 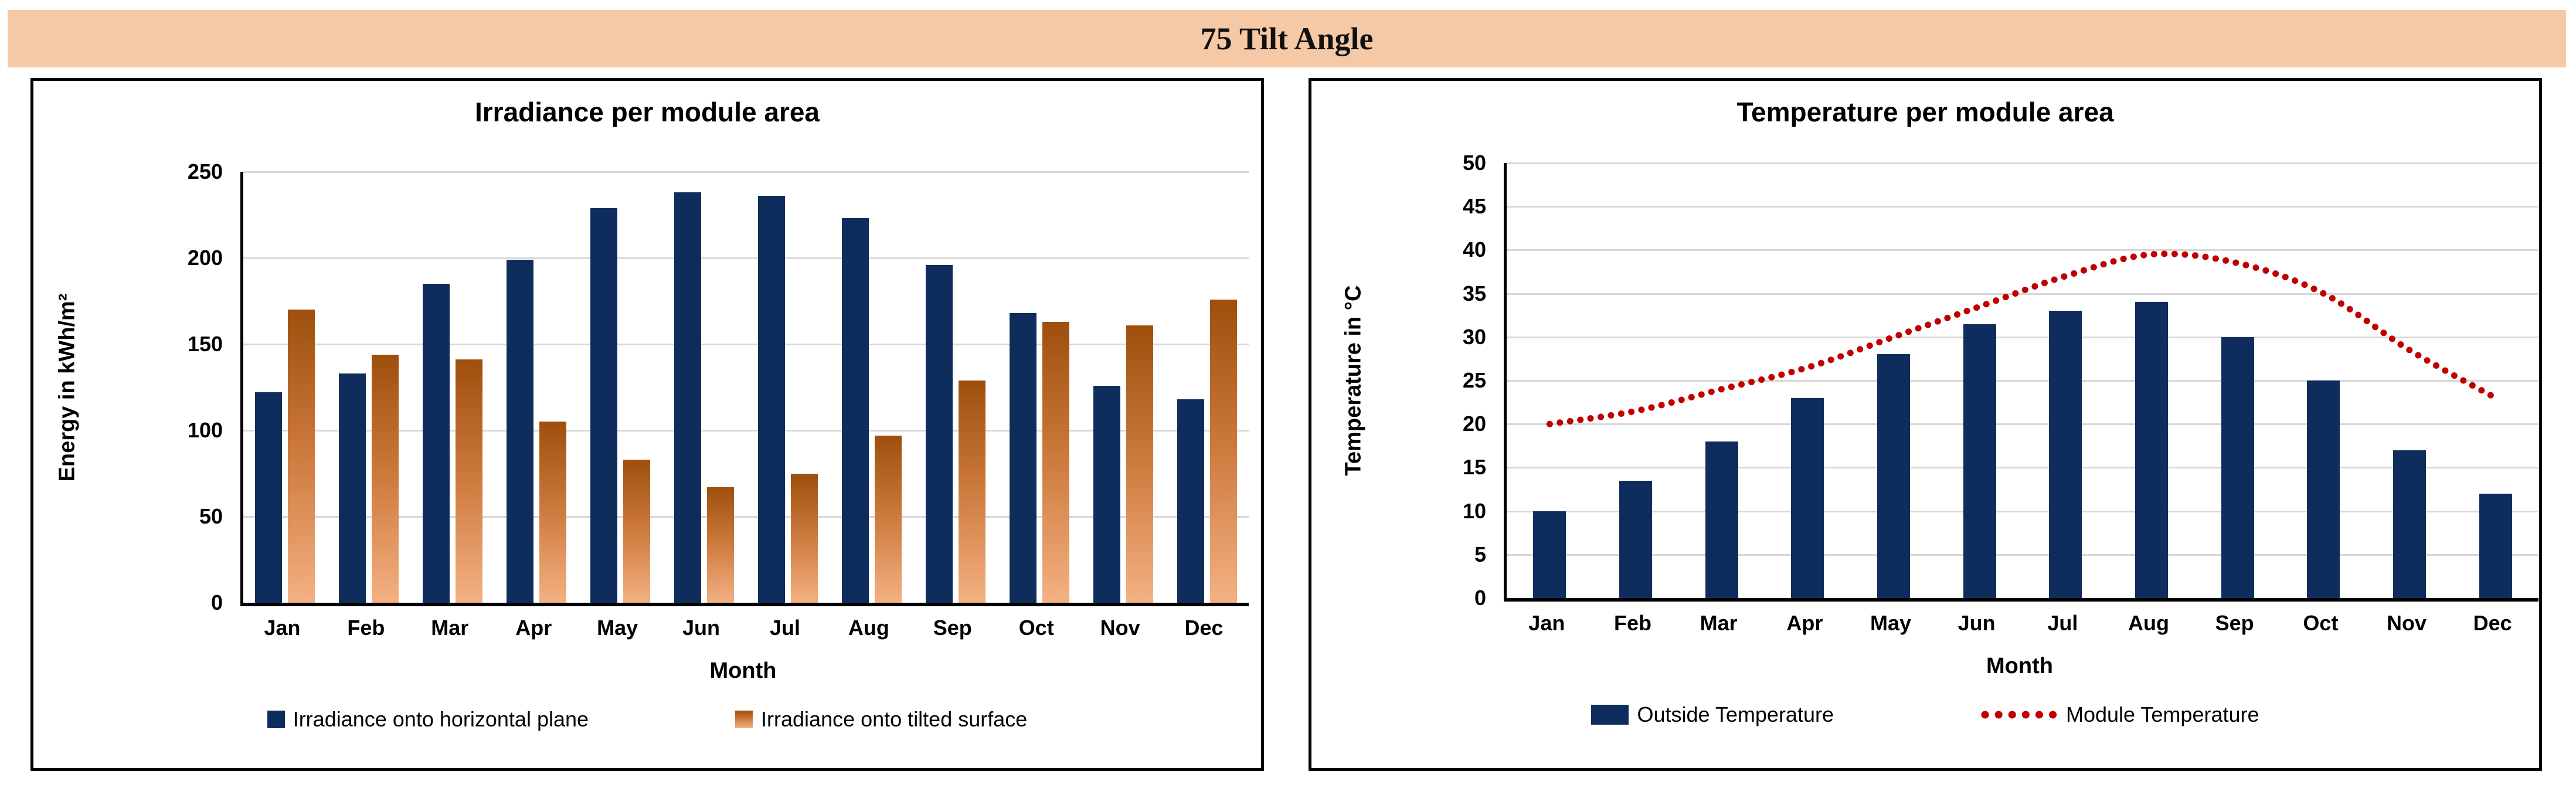 What do you see at coordinates (1925, 112) in the screenshot?
I see `chart-title: Temperature per module area` at bounding box center [1925, 112].